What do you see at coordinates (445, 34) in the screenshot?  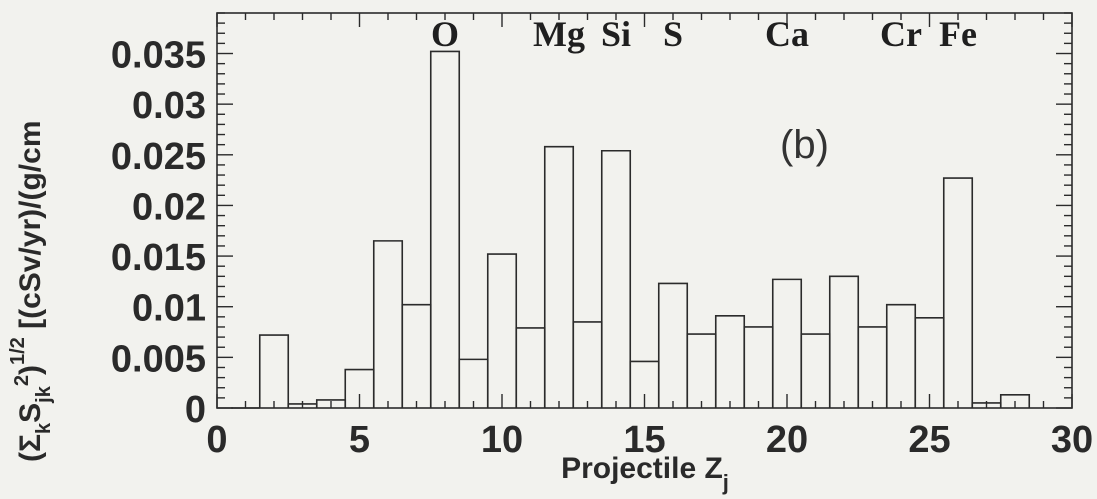 I see `element-label: O` at bounding box center [445, 34].